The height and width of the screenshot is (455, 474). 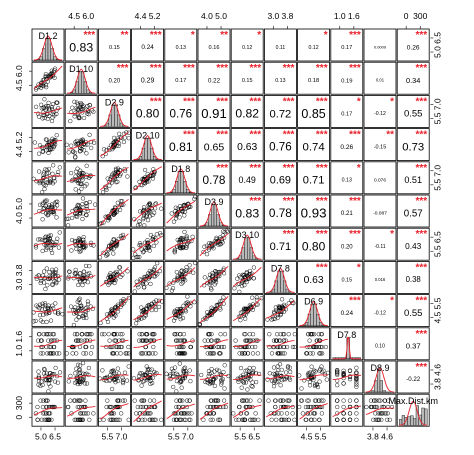 I want to click on panel-r6-c10: -0.11*, so click(x=380, y=244).